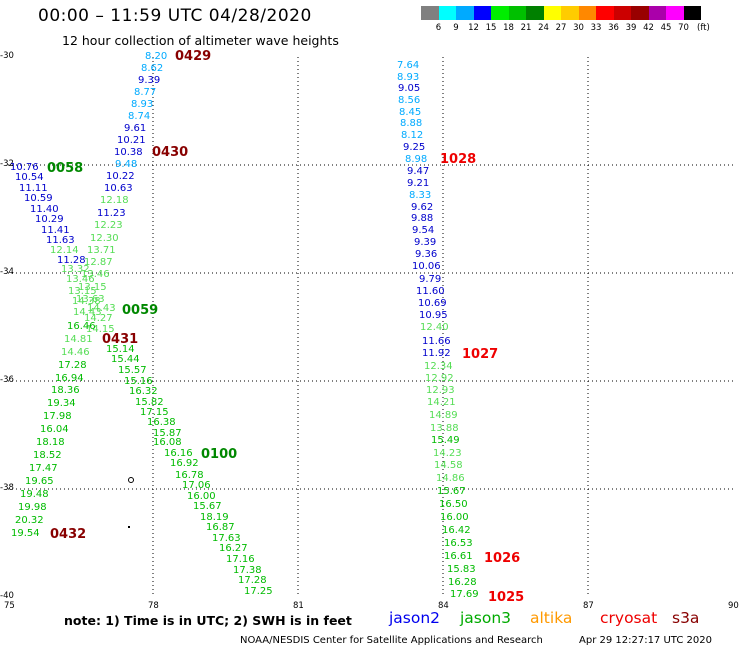 This screenshot has width=740, height=650. I want to click on wave-height-label: 8.12, so click(412, 135).